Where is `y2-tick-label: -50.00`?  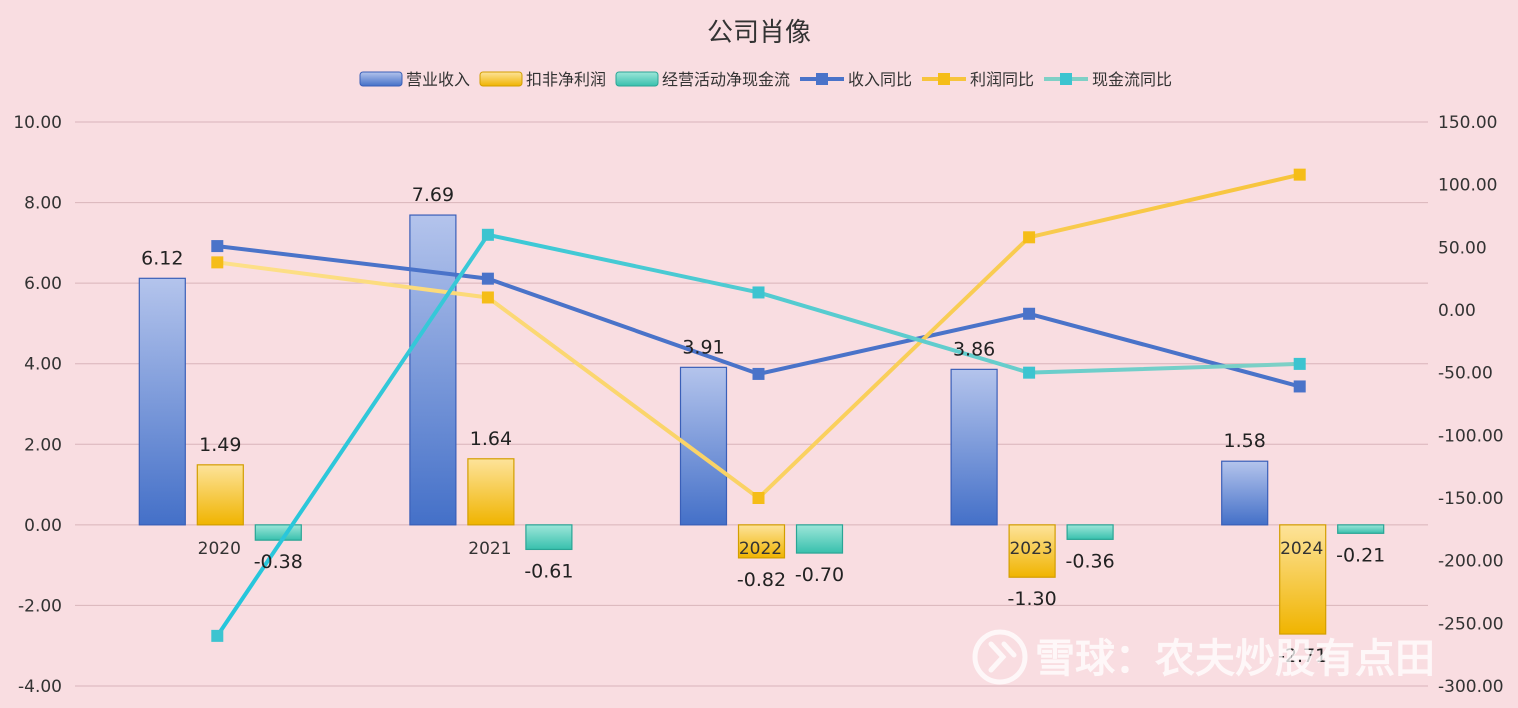 y2-tick-label: -50.00 is located at coordinates (1465, 374).